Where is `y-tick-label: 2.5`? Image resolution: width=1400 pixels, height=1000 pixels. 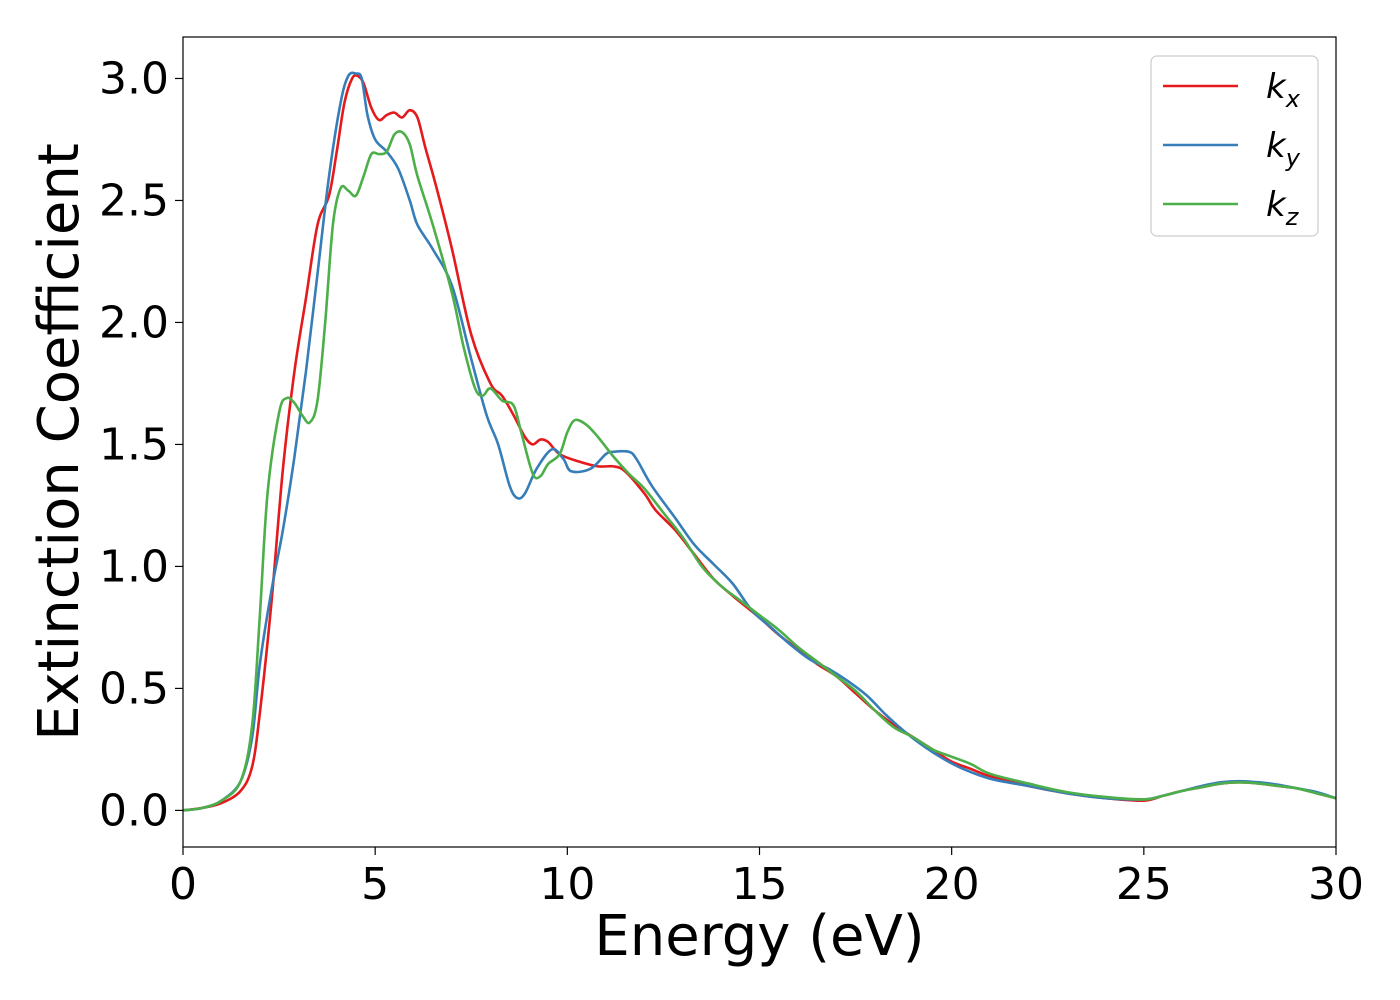 y-tick-label: 2.5 is located at coordinates (134, 200).